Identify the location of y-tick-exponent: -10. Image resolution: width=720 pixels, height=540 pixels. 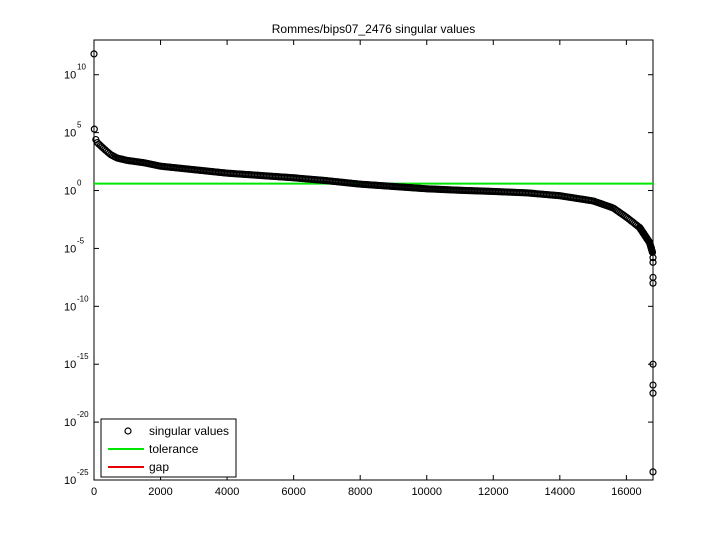
(83, 298).